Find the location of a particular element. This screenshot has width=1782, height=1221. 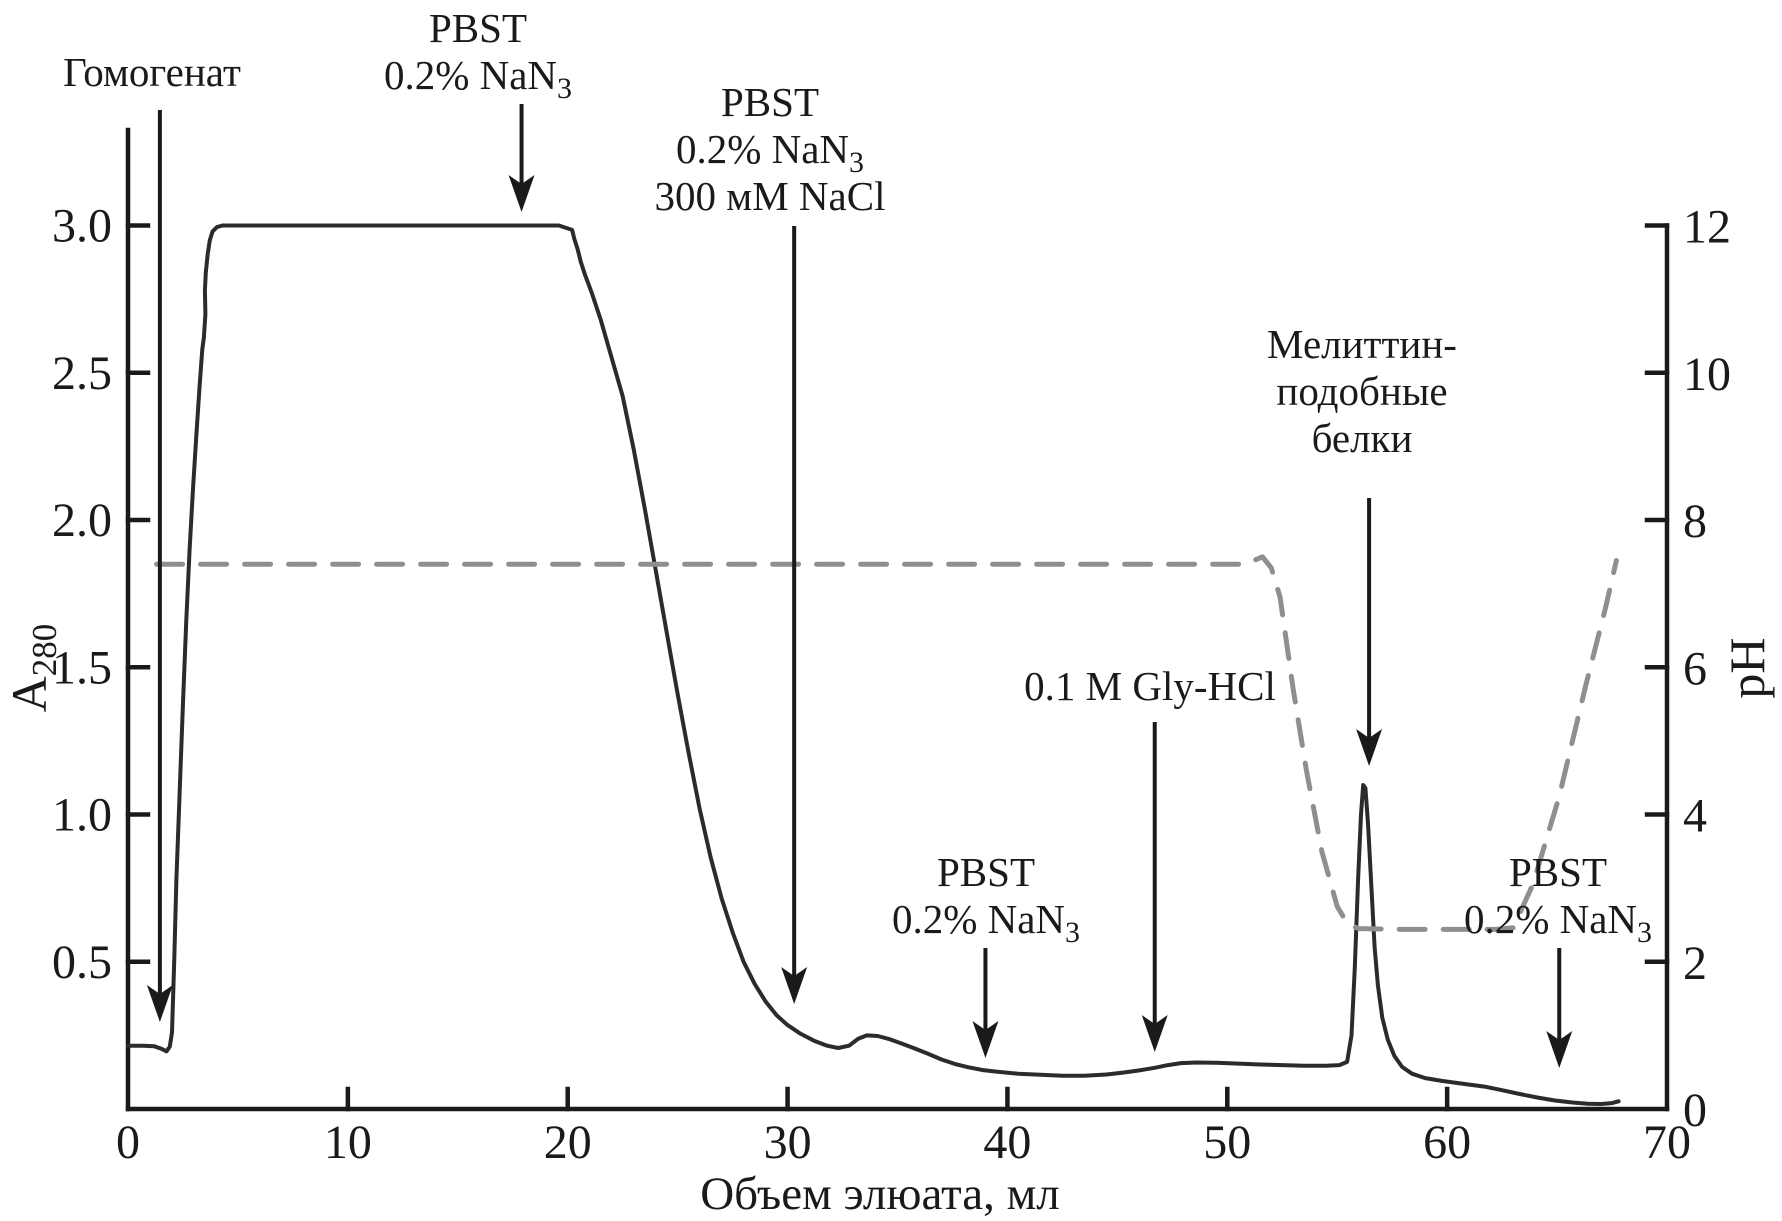

x-tick-label: 50 is located at coordinates (1227, 1142).